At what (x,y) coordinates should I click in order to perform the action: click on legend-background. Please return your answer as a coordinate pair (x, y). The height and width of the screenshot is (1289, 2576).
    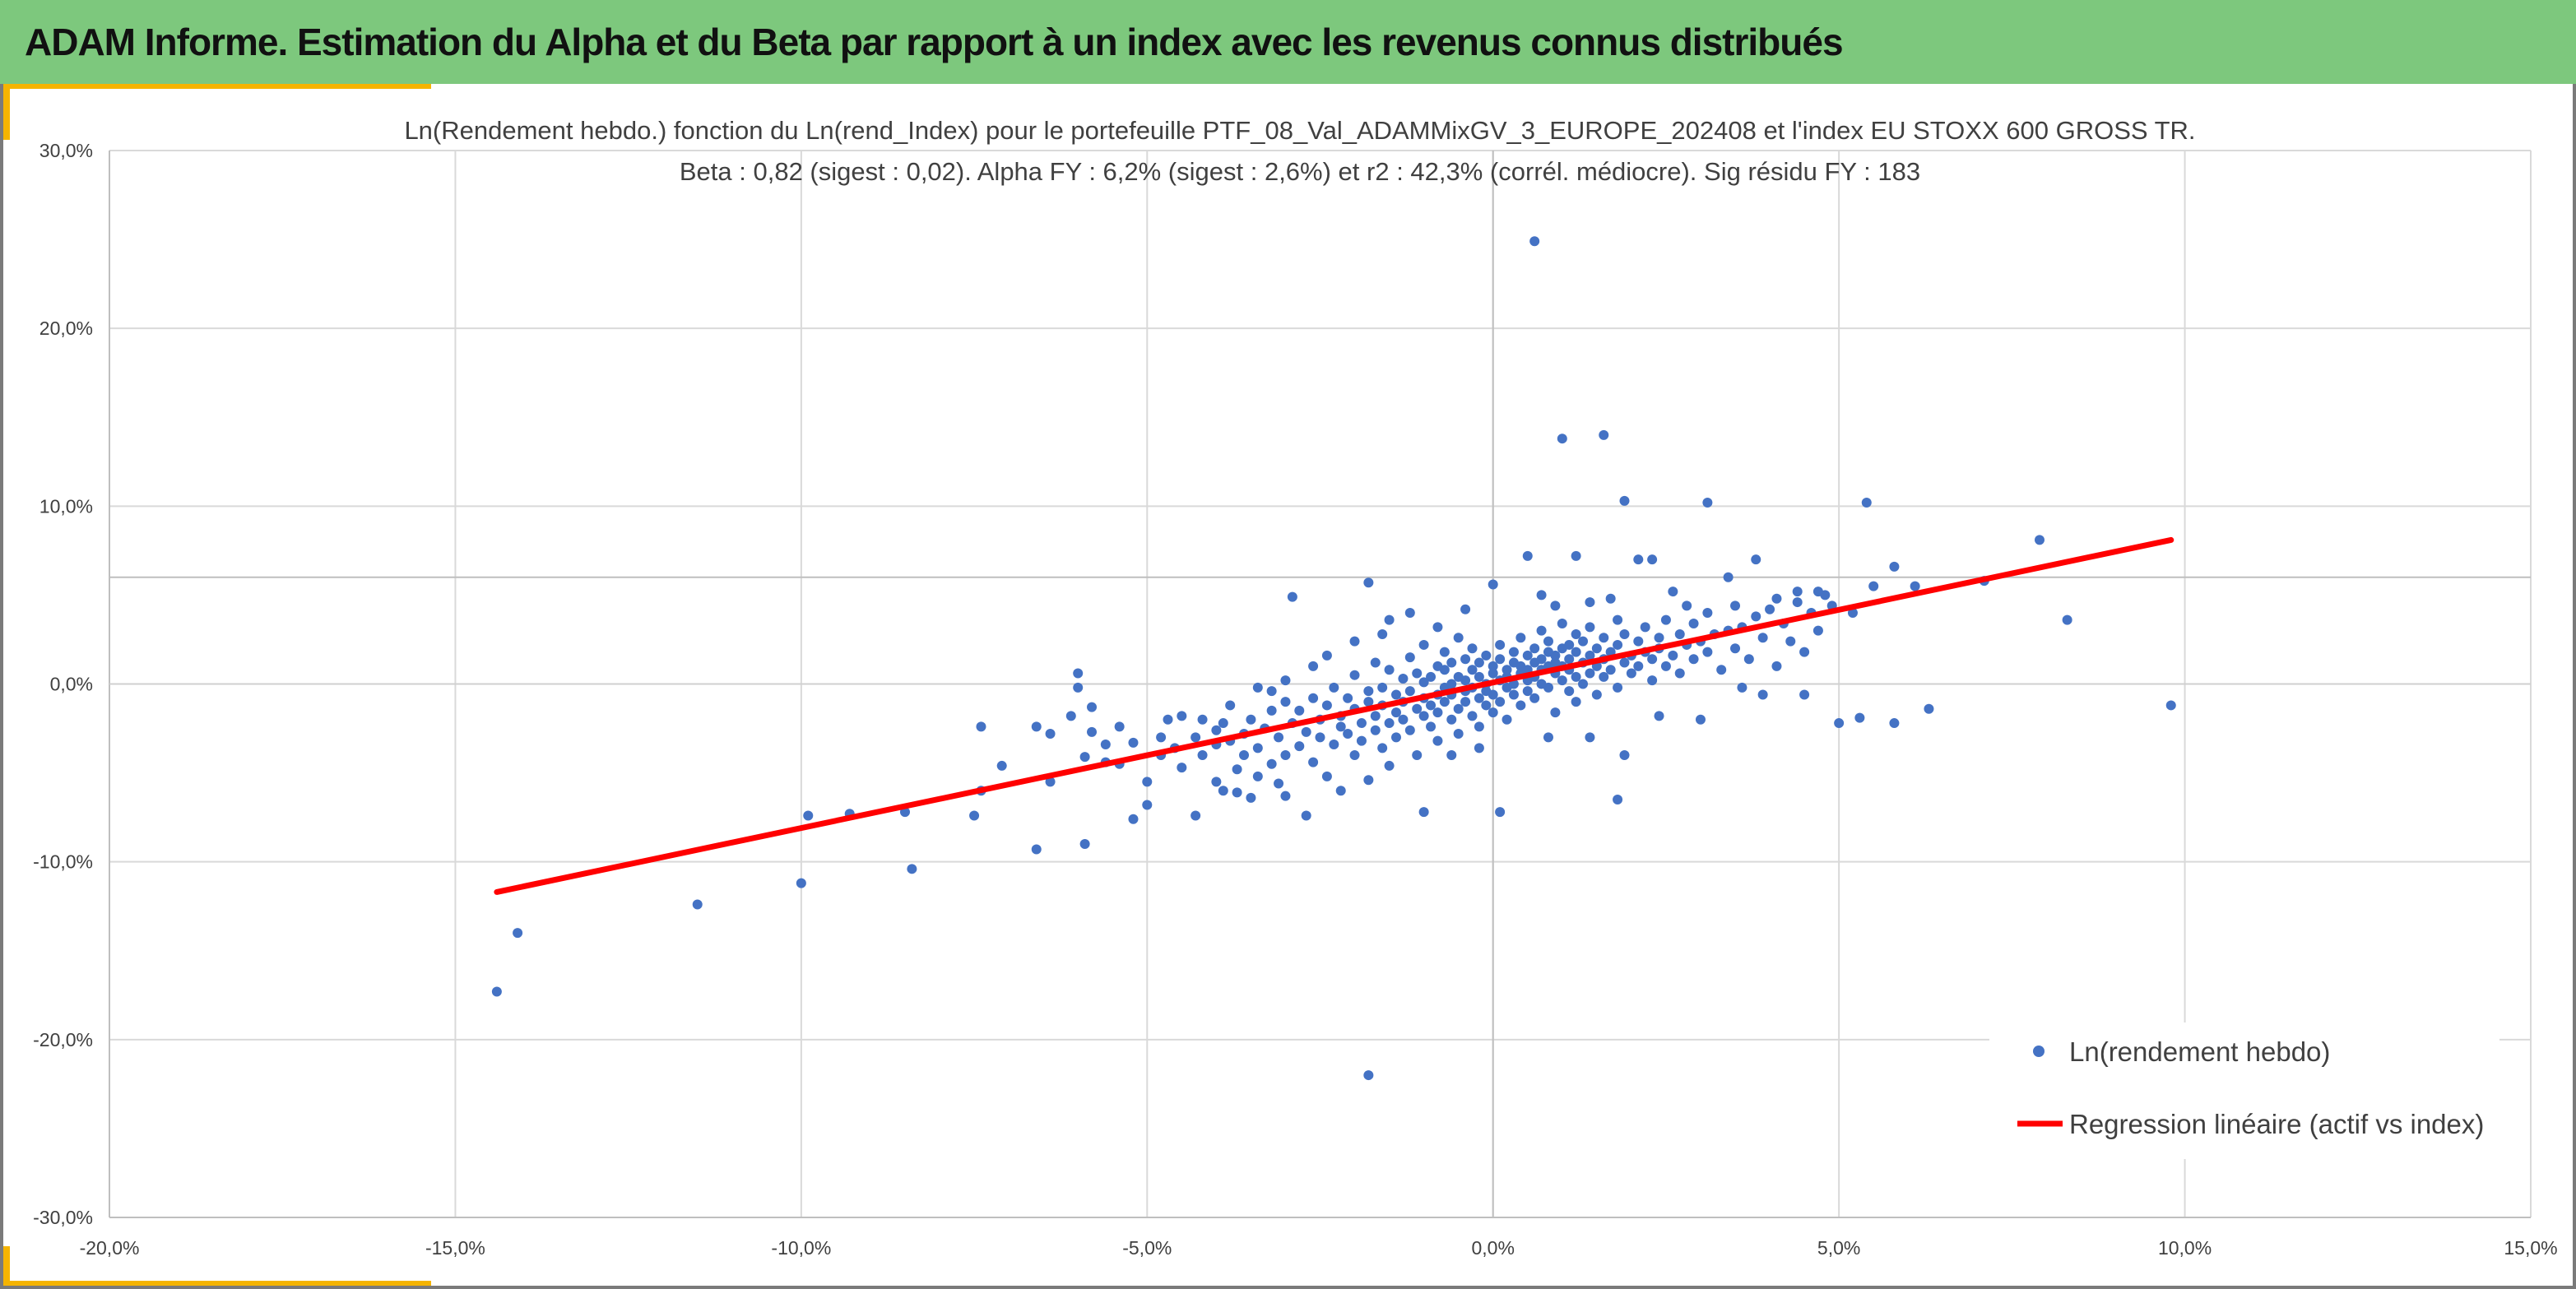
    Looking at the image, I should click on (2244, 1090).